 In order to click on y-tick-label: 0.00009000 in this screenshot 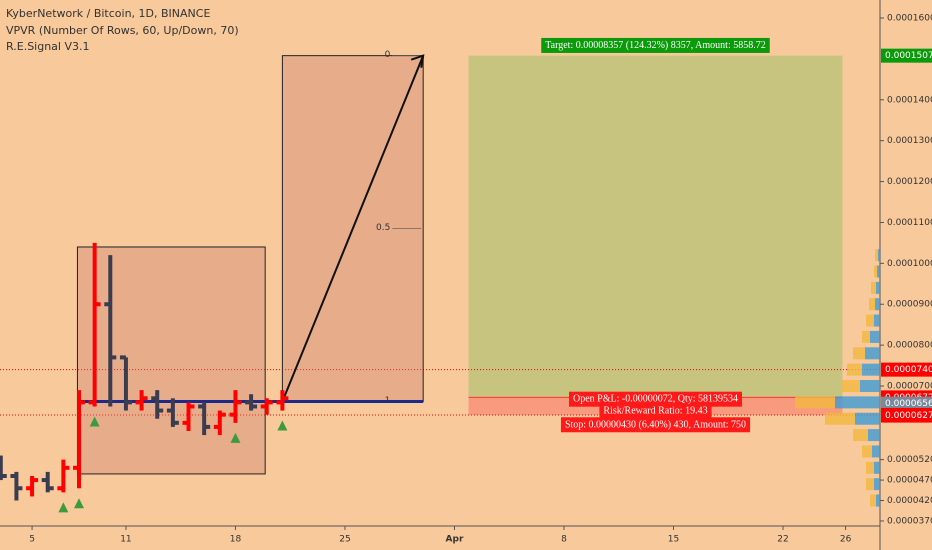, I will do `click(909, 305)`.